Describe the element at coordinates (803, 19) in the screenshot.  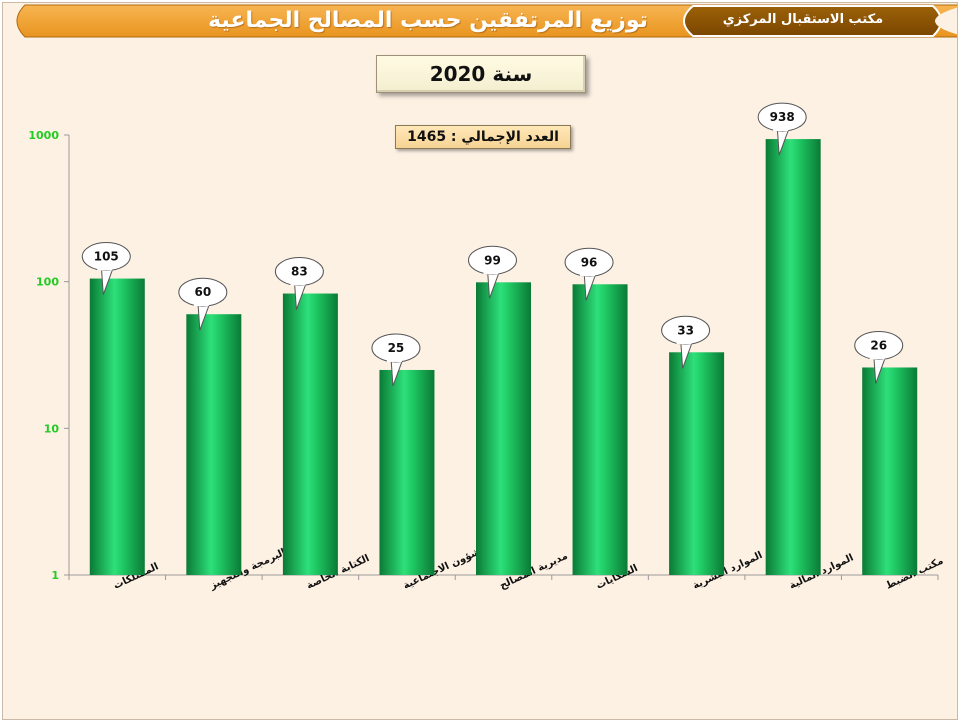
I see `office-name: مكتب الاستقبال المركزي` at that location.